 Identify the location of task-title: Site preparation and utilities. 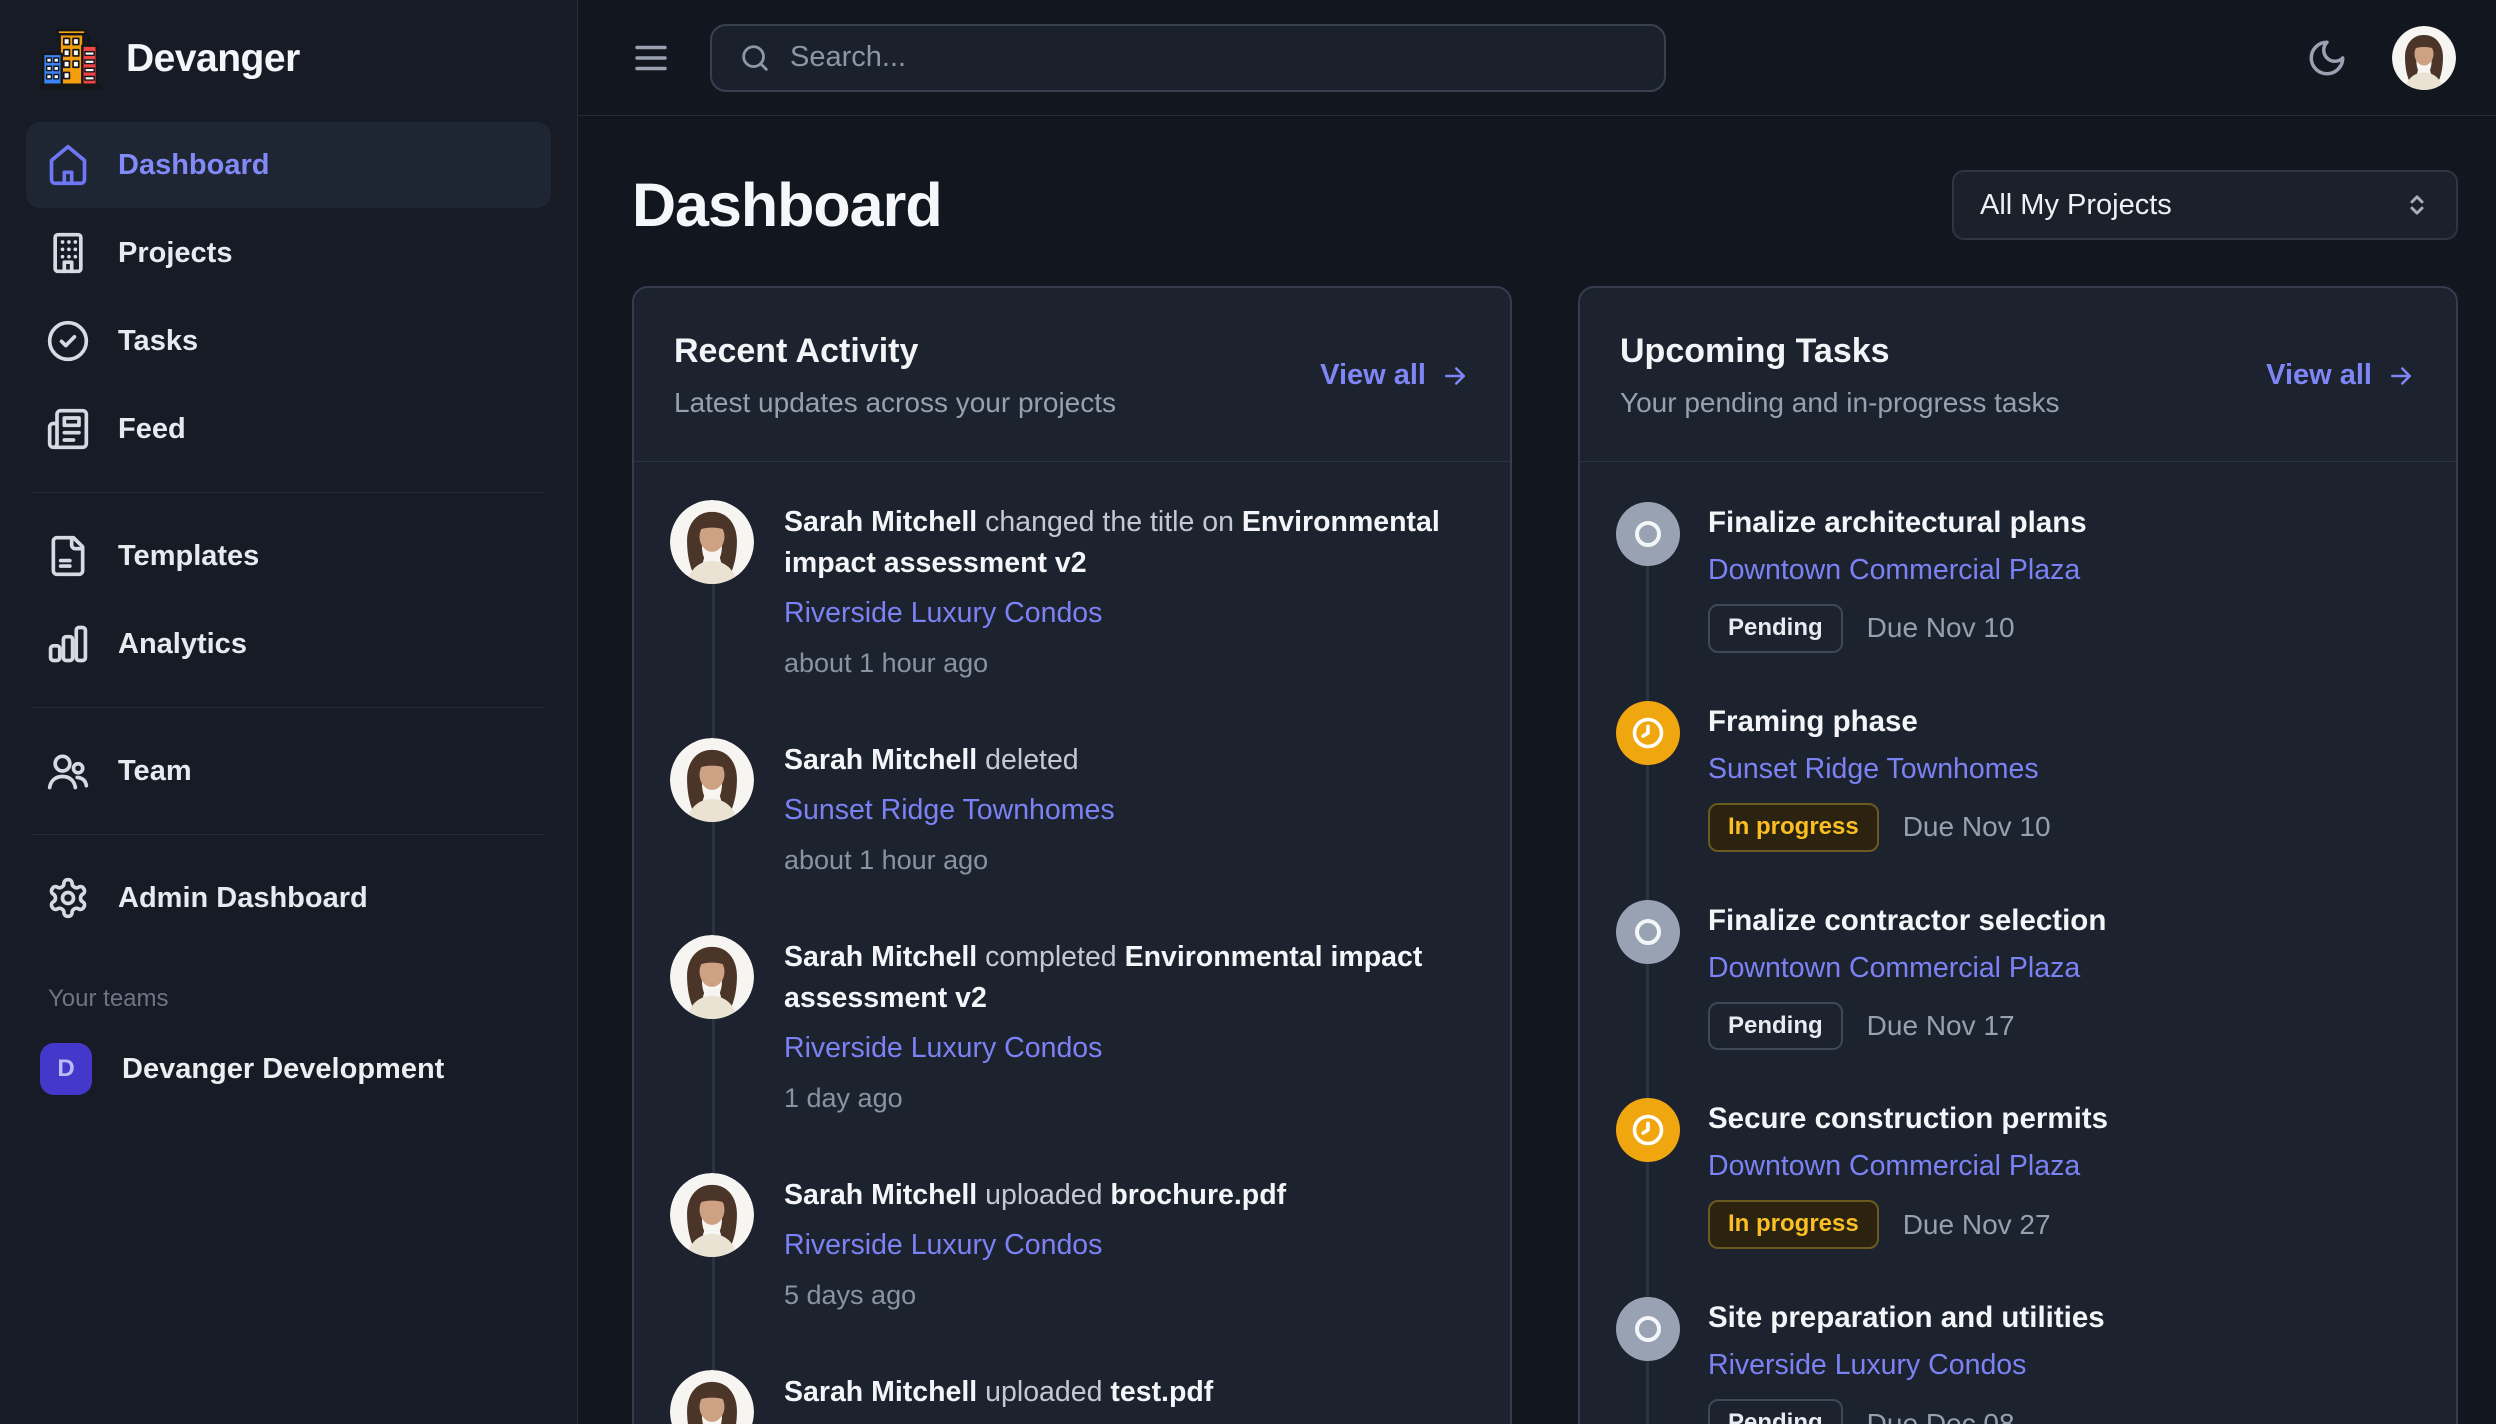
(1906, 1318).